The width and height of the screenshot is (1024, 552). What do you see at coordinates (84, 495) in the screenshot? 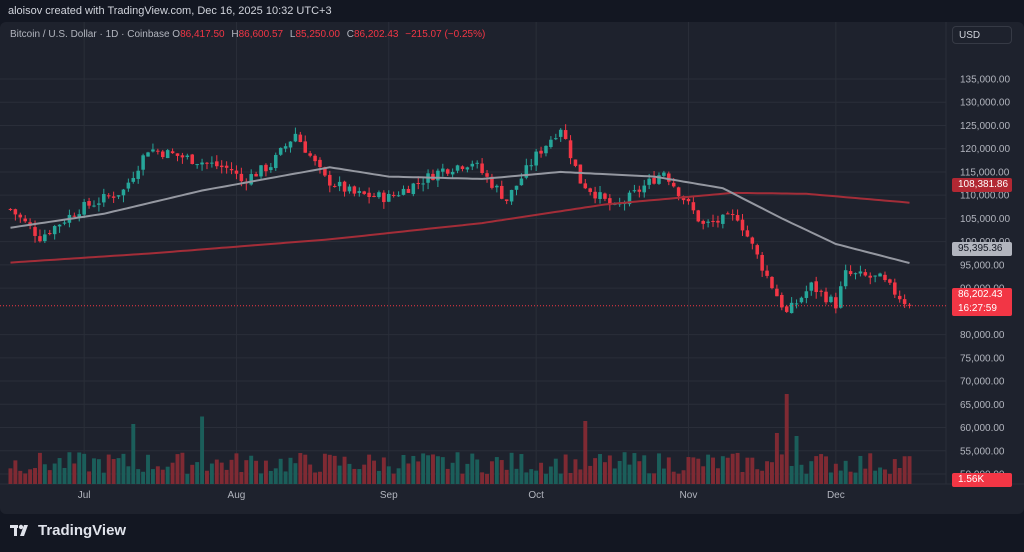
I see `time-tick-label: Jul` at bounding box center [84, 495].